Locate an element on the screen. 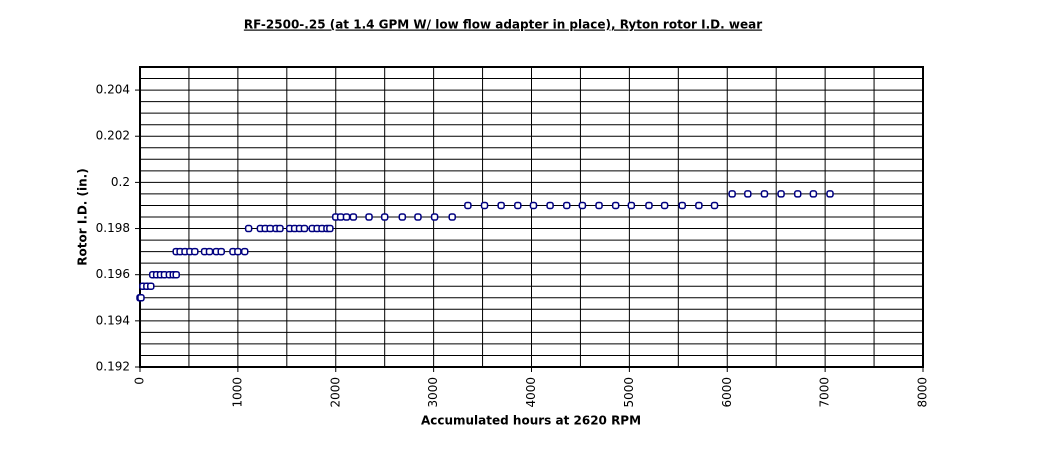 The width and height of the screenshot is (1050, 450). y-tick-label: 0.192 is located at coordinates (113, 367).